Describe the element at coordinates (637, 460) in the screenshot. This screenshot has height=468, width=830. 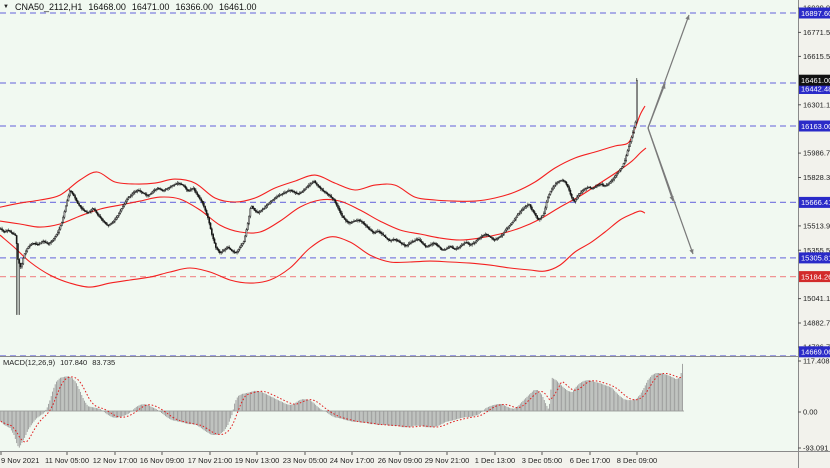
I see `time-tick-label: 8 Dec 09:00` at that location.